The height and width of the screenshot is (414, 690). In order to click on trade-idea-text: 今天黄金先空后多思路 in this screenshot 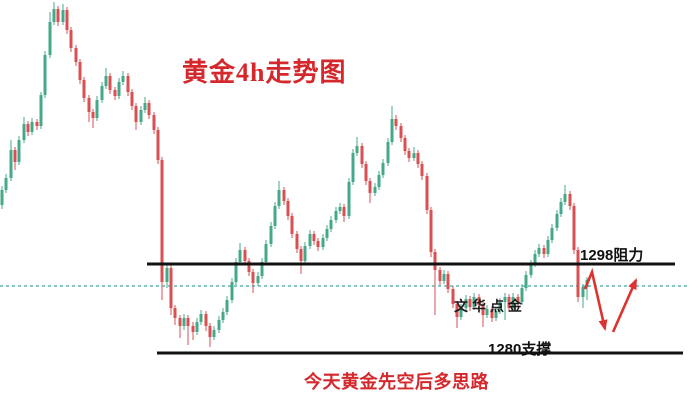, I will do `click(396, 382)`.